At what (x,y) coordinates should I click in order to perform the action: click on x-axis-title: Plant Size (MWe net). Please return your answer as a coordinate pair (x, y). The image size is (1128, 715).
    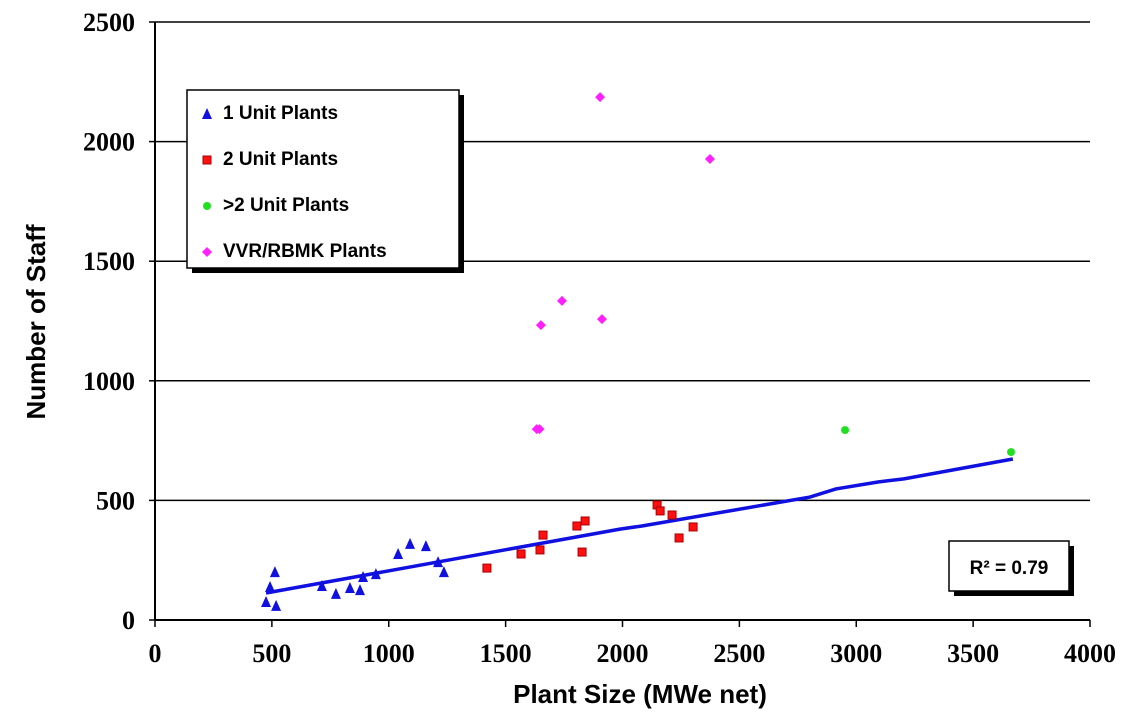
    Looking at the image, I should click on (640, 694).